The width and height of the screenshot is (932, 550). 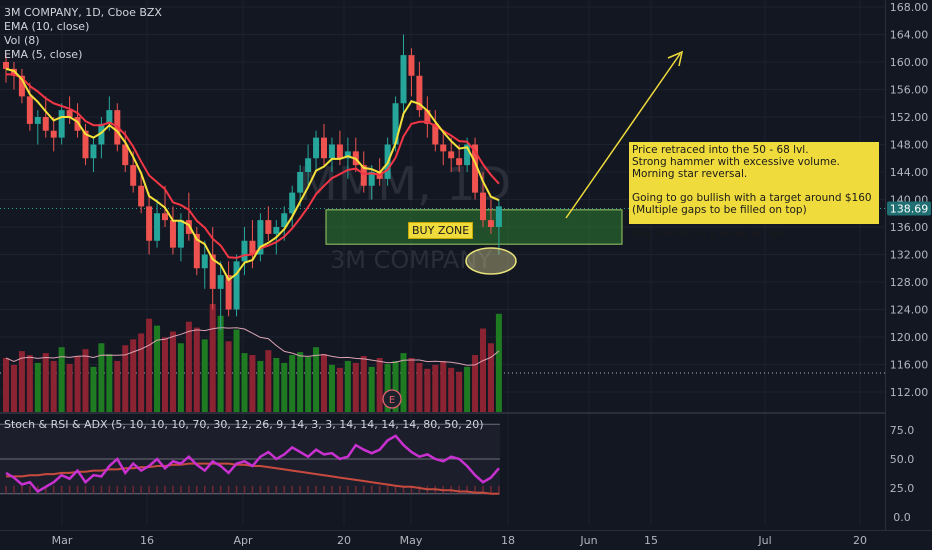 What do you see at coordinates (909, 7) in the screenshot?
I see `price-tick-label: 168.00` at bounding box center [909, 7].